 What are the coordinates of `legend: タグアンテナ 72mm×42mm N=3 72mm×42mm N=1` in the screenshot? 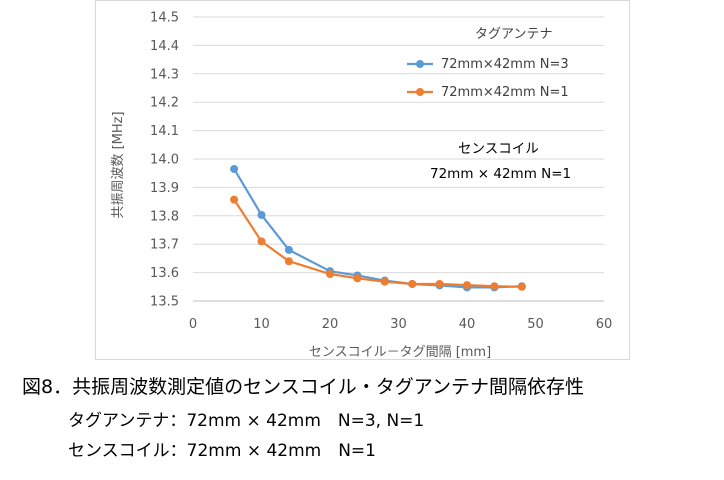 It's located at (488, 63).